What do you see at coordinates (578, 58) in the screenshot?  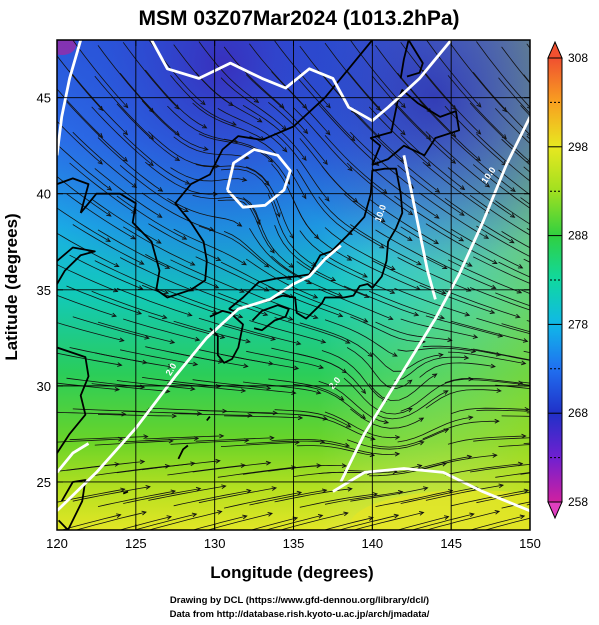 I see `colorbar-tick-label: 308` at bounding box center [578, 58].